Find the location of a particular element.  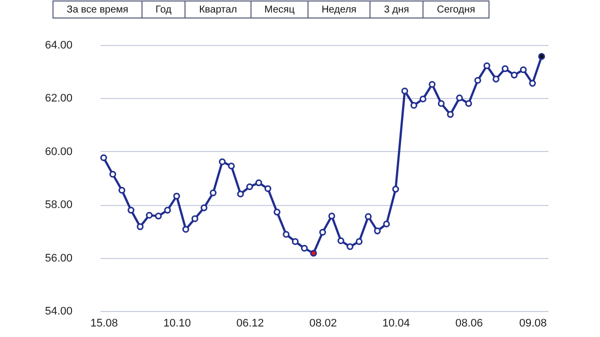

y-tick-label: 62.00 is located at coordinates (58, 98).